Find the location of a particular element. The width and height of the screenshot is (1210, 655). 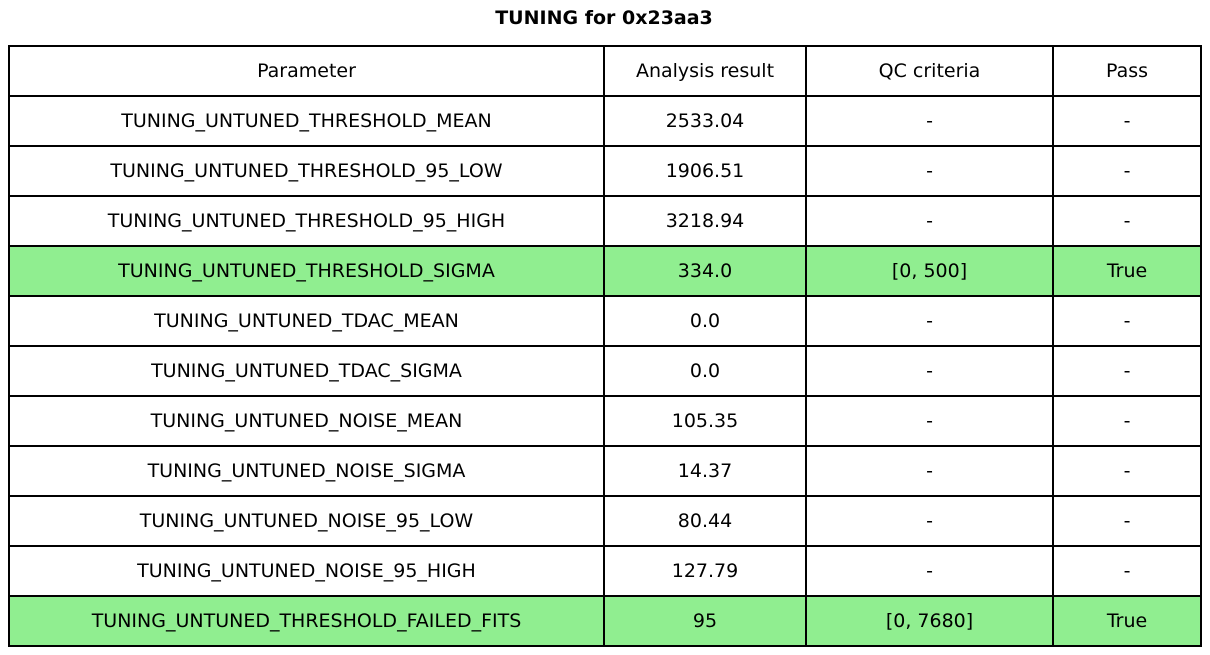

parameter-cell: TUNING_UNTUNED_THRESHOLD_SIGMA is located at coordinates (306, 271).